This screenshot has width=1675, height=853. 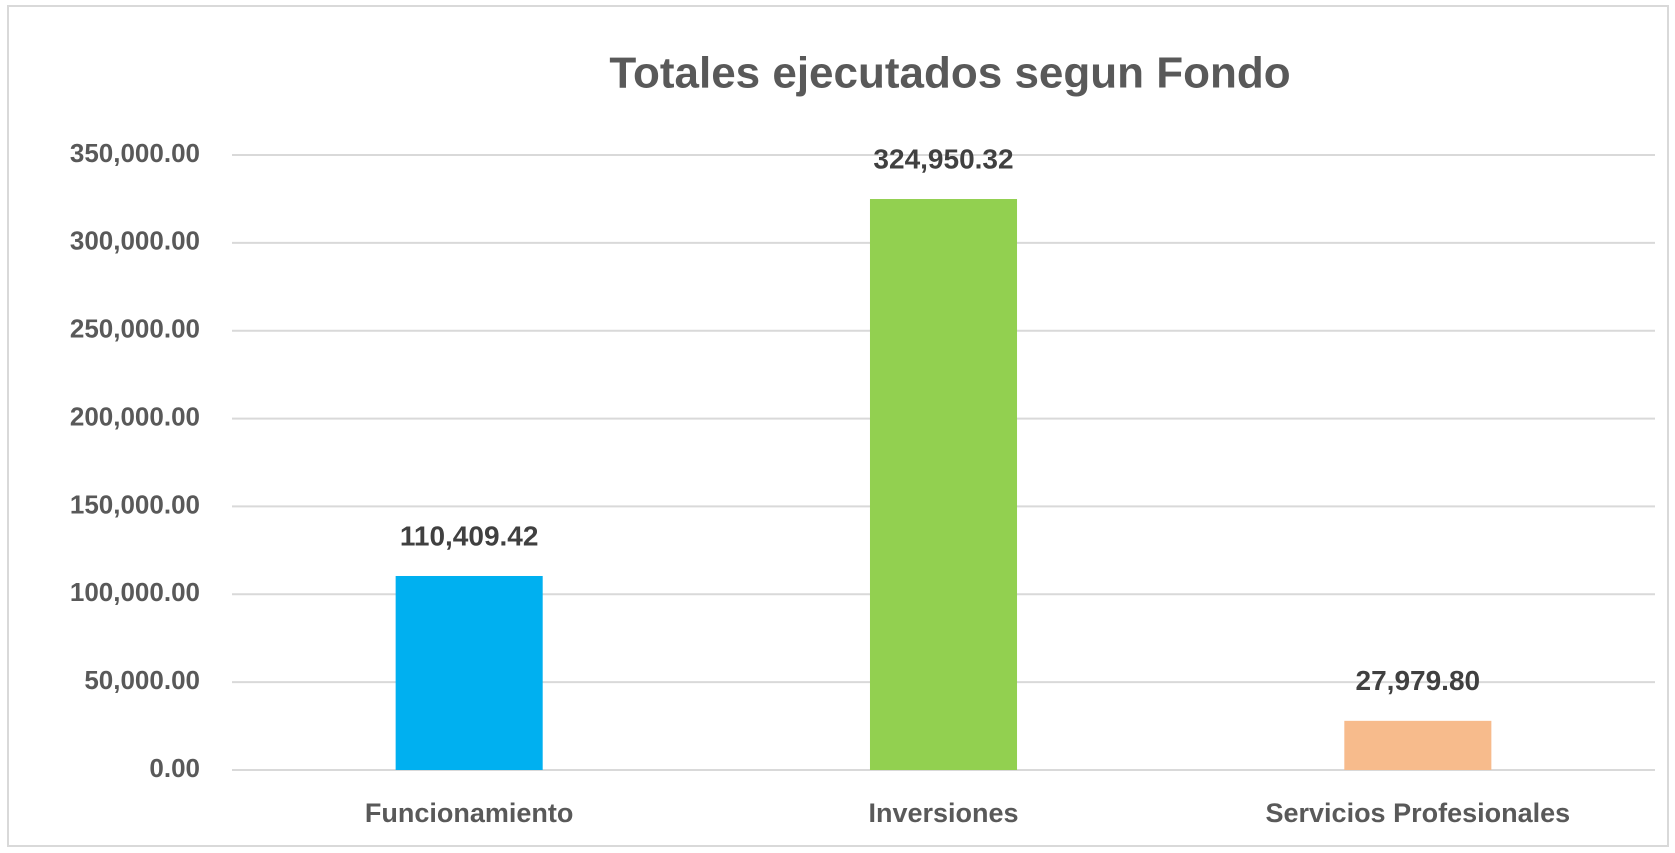 I want to click on x-tick-label: Funcionamiento, so click(x=469, y=813).